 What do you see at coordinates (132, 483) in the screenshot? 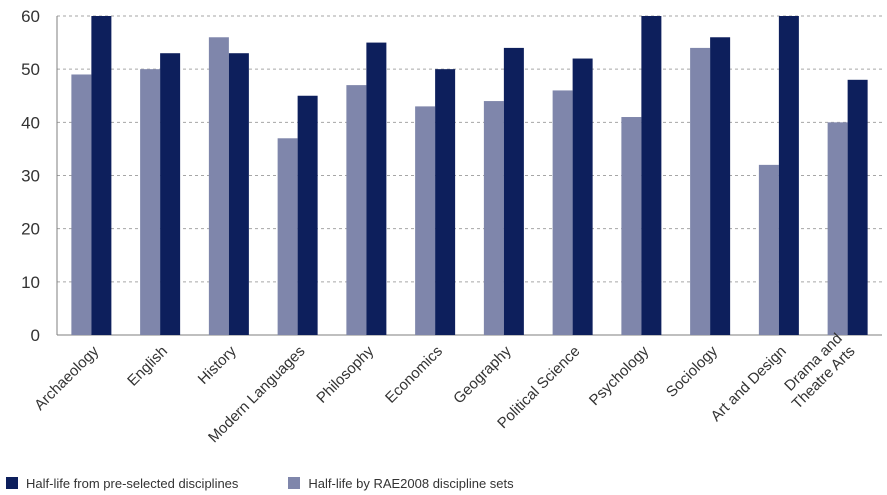
I see `legend-label: Half-life from pre-selected disciplines` at bounding box center [132, 483].